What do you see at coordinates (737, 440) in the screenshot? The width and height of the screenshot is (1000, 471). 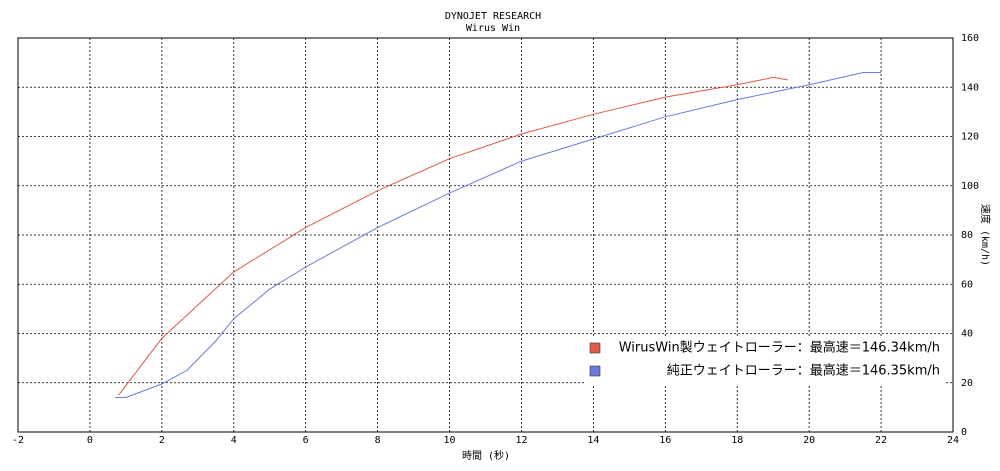 I see `x-tick-label: 18` at bounding box center [737, 440].